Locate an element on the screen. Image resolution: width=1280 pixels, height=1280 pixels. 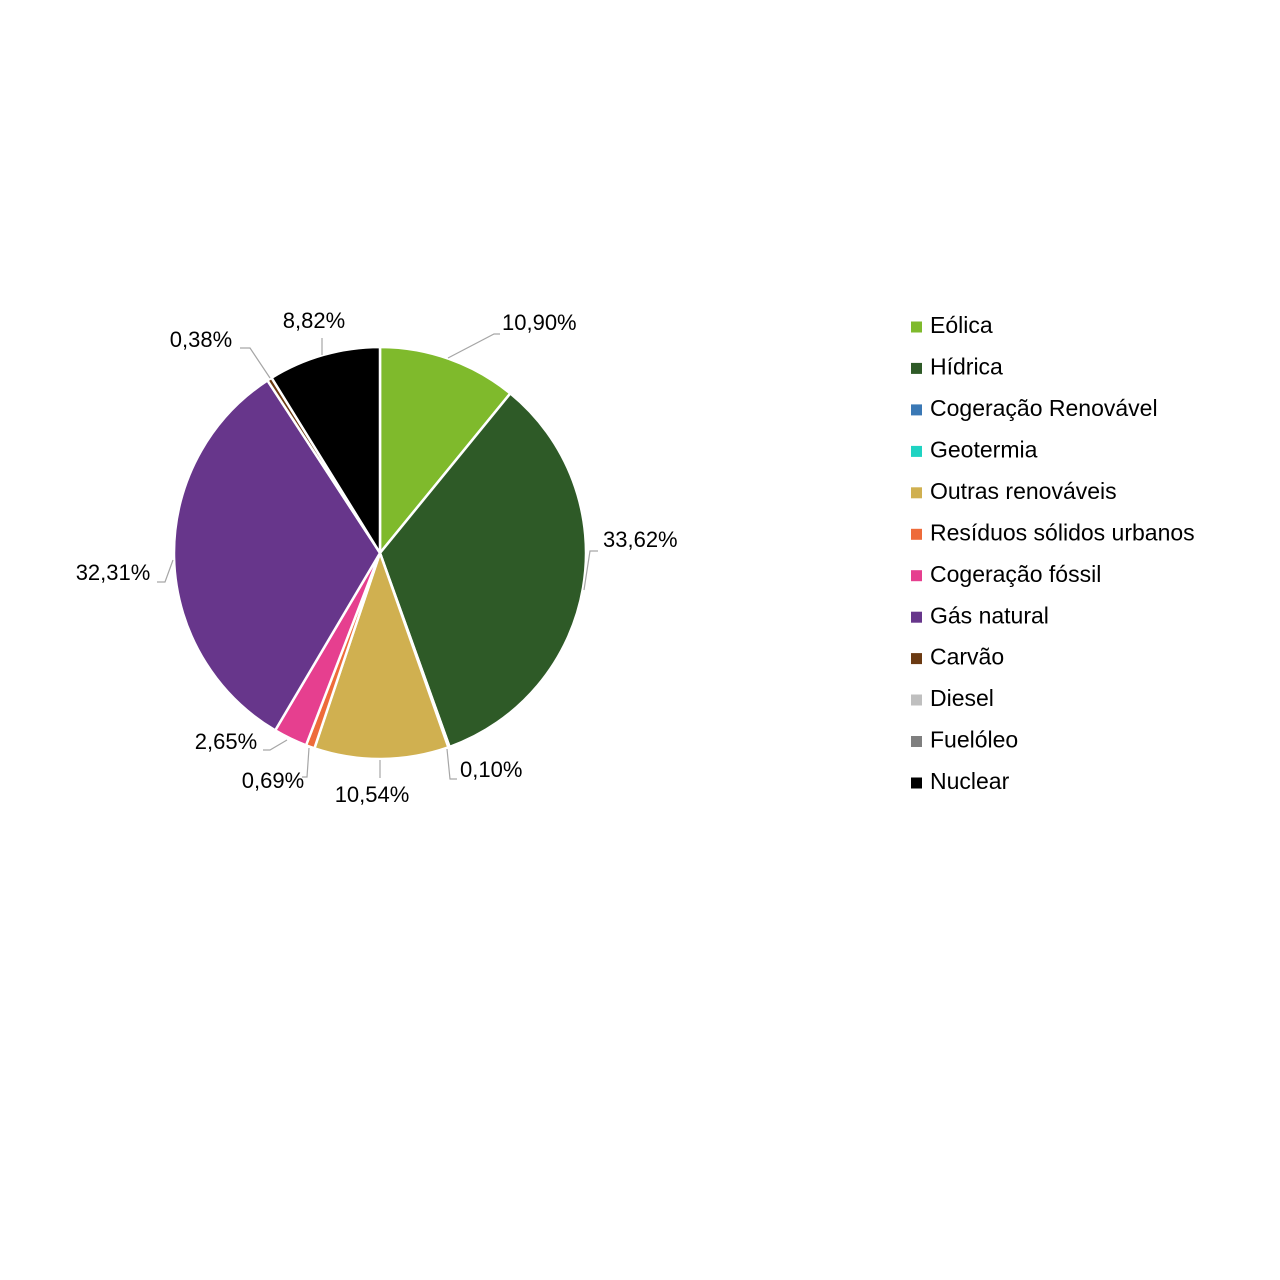
legend-label-cogeracao-renovavel: Cogeração Renovável is located at coordinates (1044, 408).